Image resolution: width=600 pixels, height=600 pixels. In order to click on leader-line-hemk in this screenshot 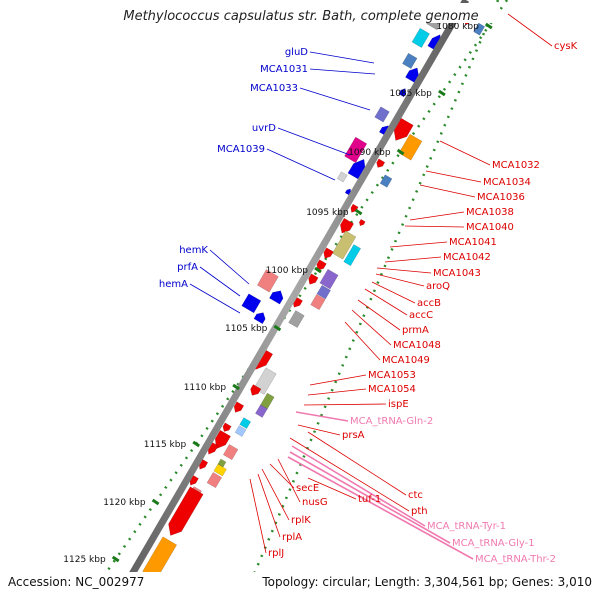, I will do `click(229, 267)`.